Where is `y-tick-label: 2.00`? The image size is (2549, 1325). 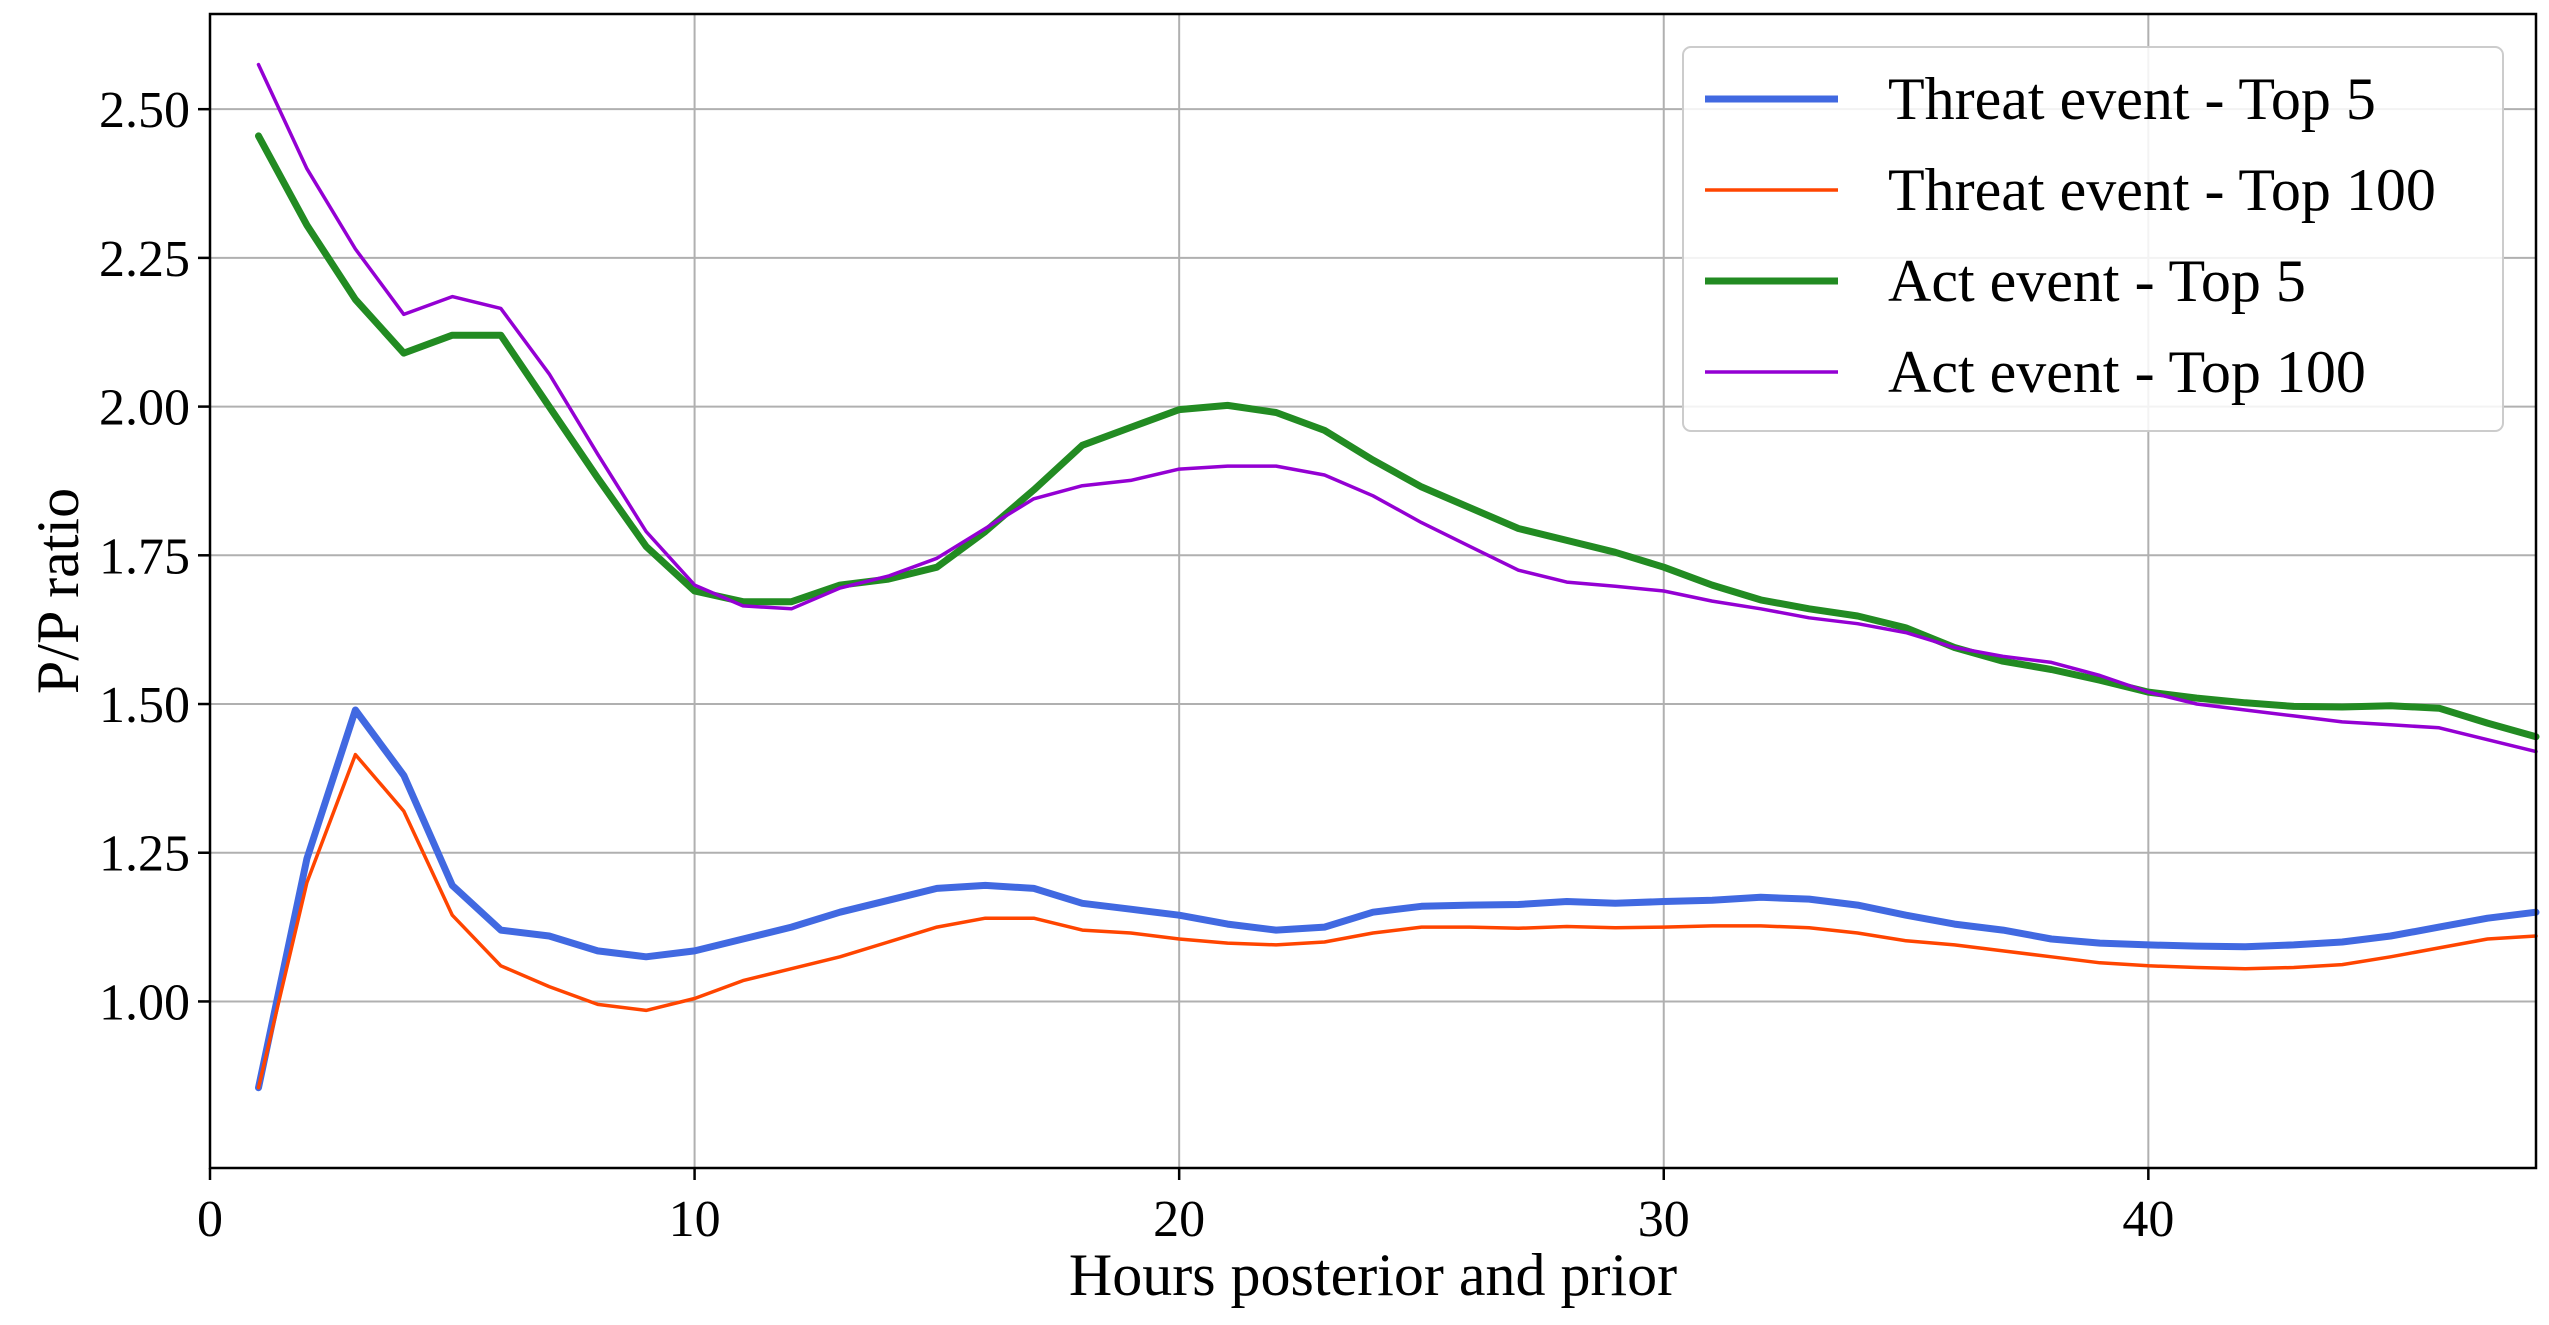 y-tick-label: 2.00 is located at coordinates (144, 408).